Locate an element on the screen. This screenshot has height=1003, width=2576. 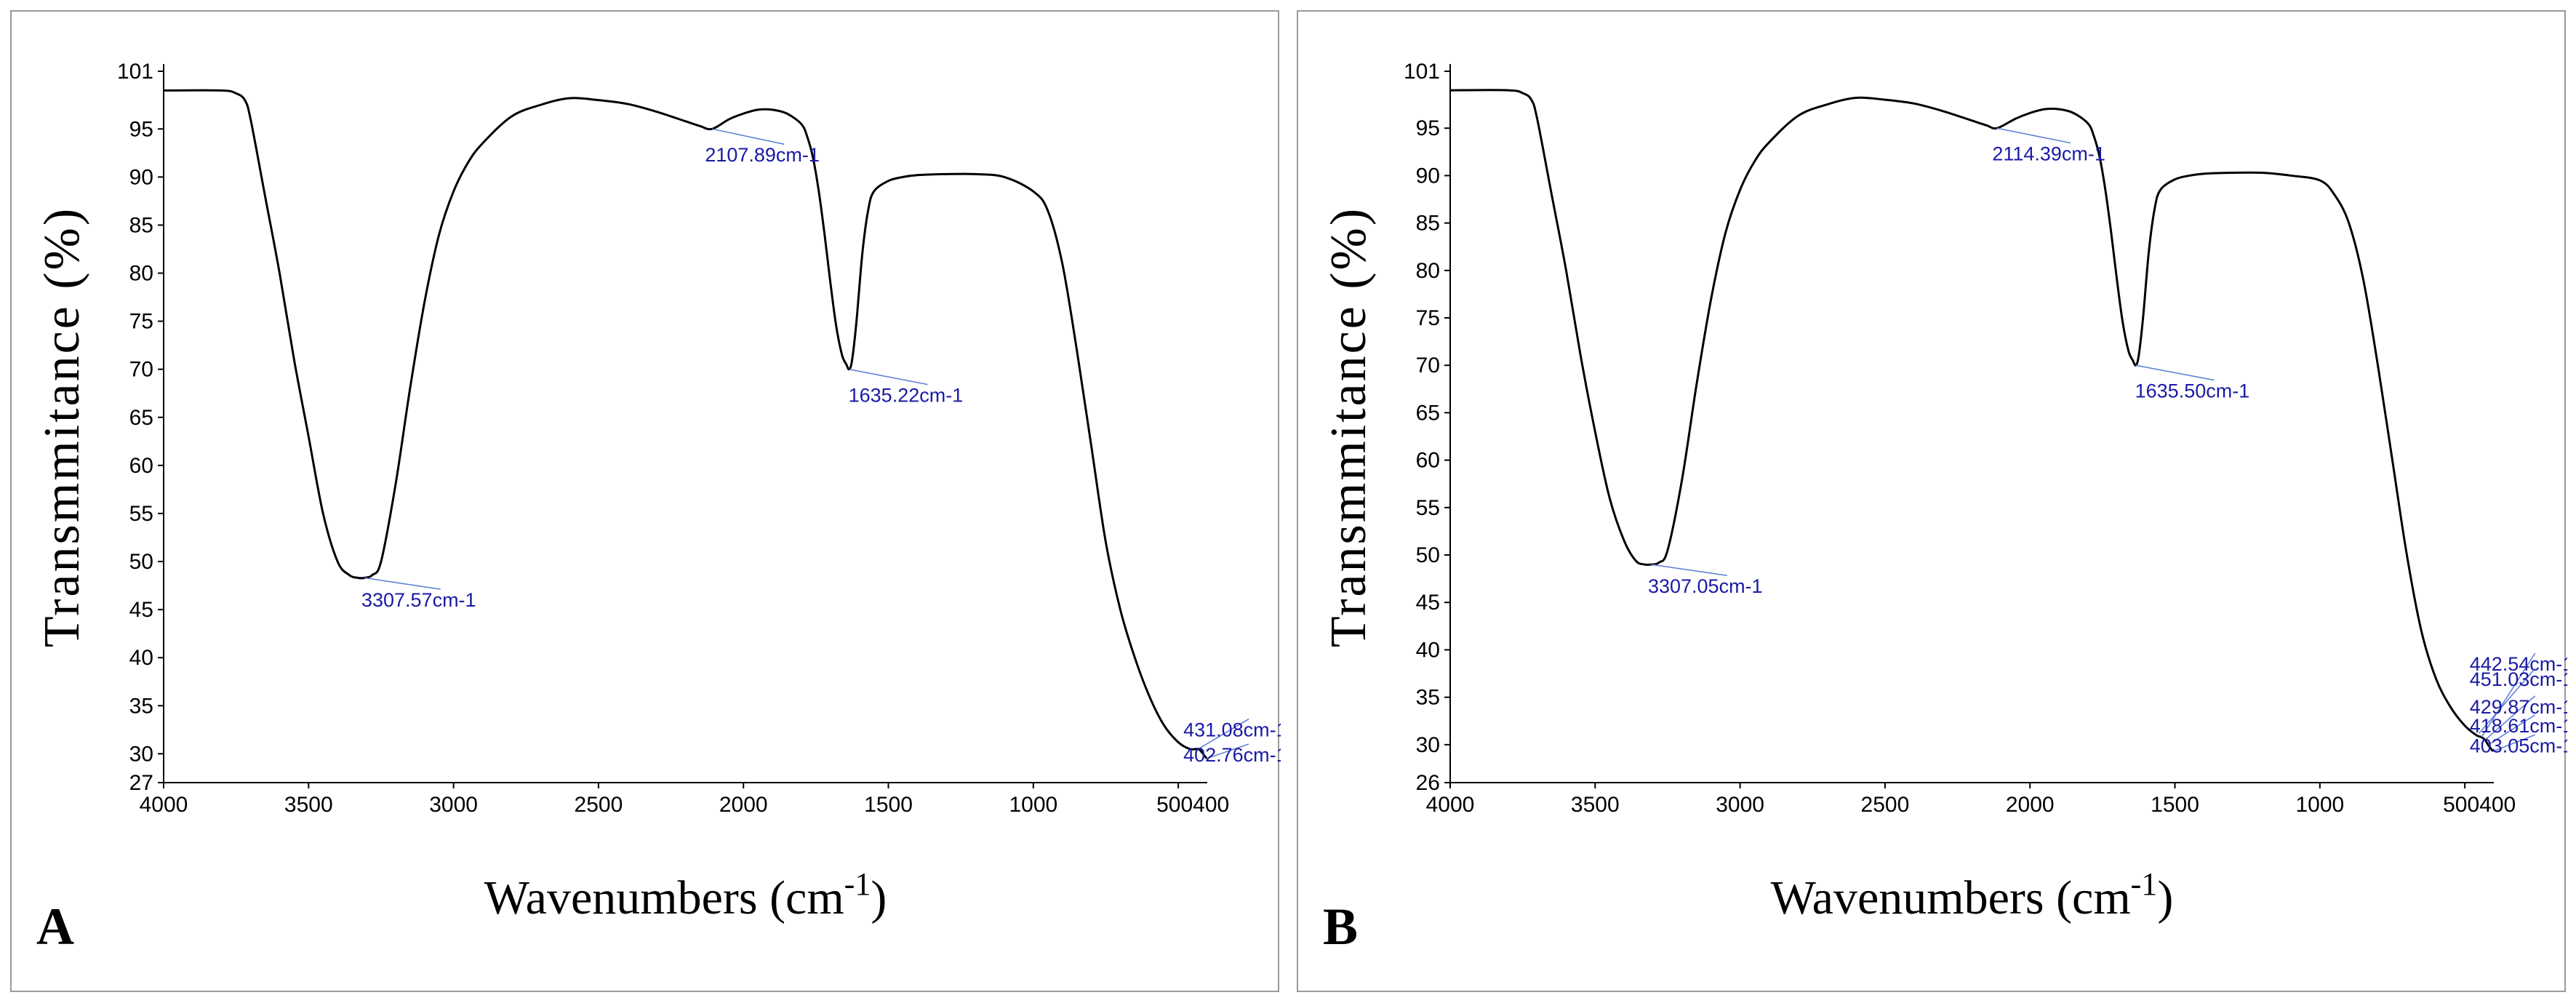
peak-label: 403.05cm-1 is located at coordinates (2518, 746).